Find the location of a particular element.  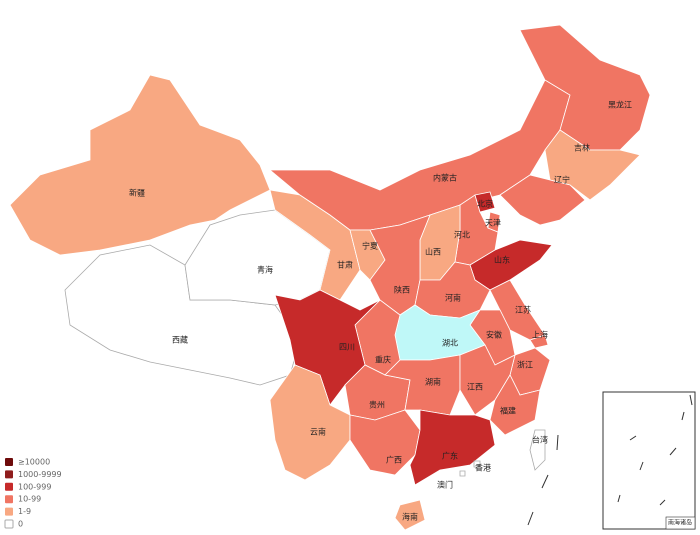

province-label: 河北 is located at coordinates (462, 235).